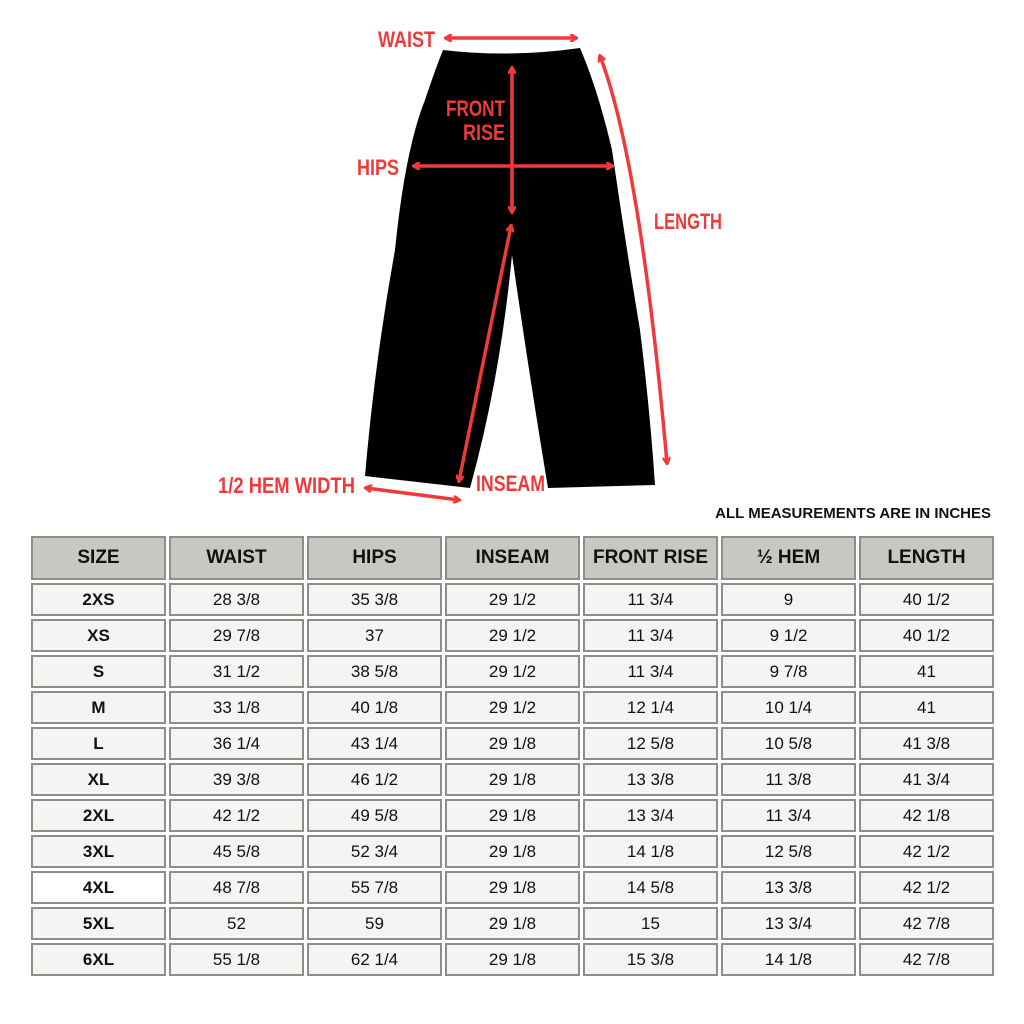  I want to click on size-cell: XS, so click(98, 635).